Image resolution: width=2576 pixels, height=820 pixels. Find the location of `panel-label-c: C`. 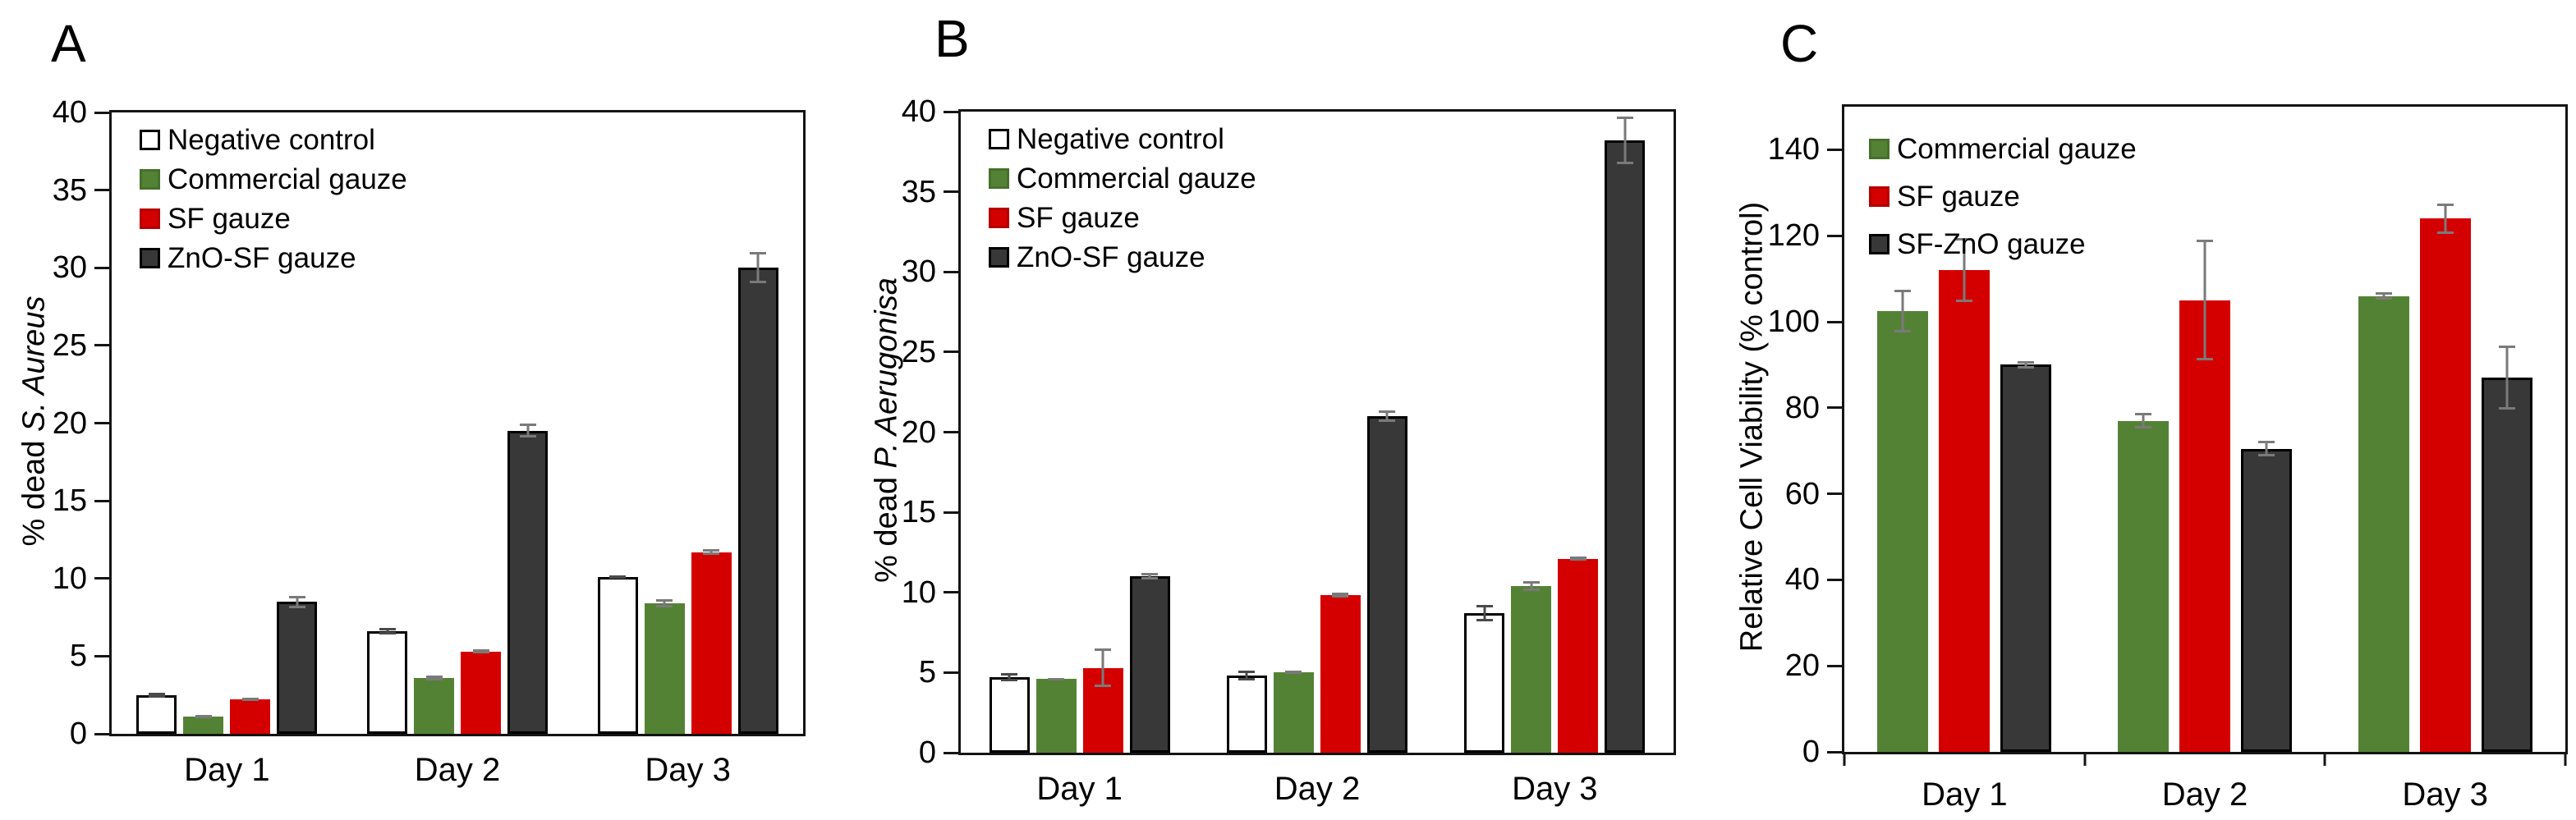

panel-label-c: C is located at coordinates (1800, 43).